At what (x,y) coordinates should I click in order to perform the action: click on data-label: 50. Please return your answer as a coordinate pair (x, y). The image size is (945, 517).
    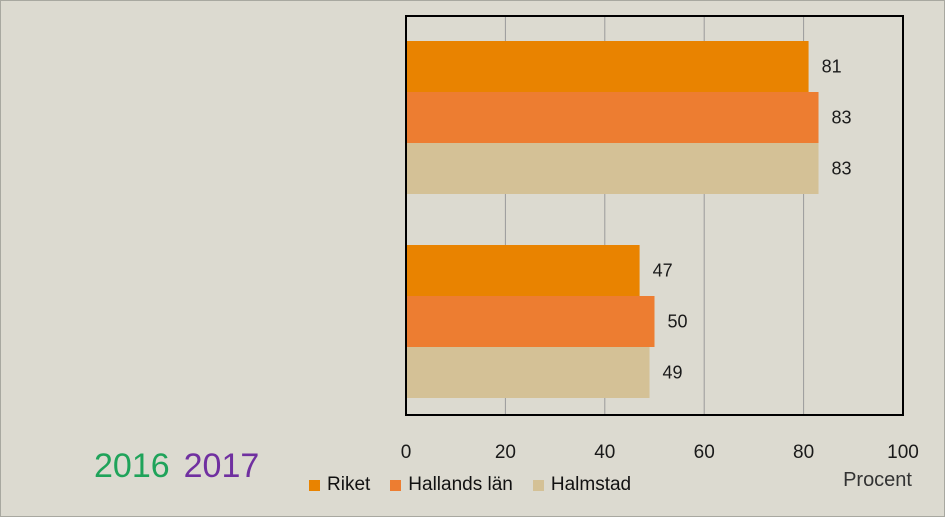
    Looking at the image, I should click on (678, 322).